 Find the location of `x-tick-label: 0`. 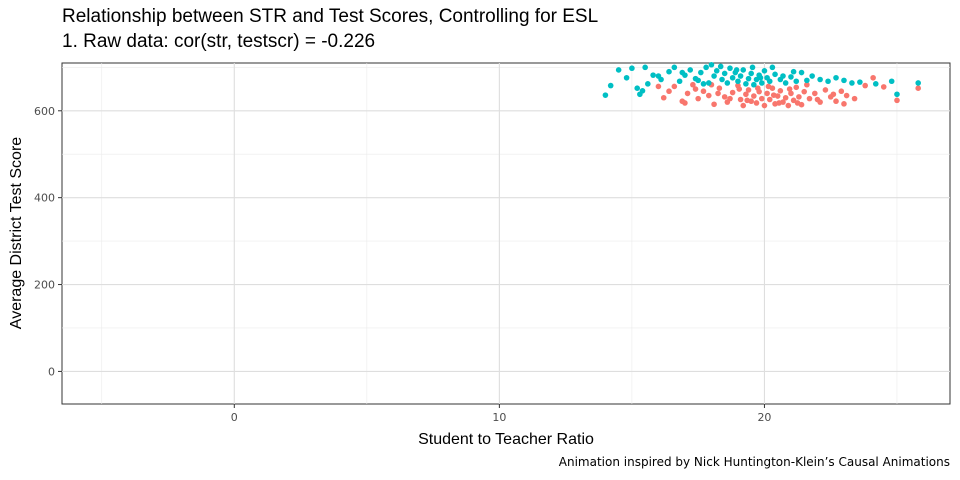

x-tick-label: 0 is located at coordinates (234, 417).